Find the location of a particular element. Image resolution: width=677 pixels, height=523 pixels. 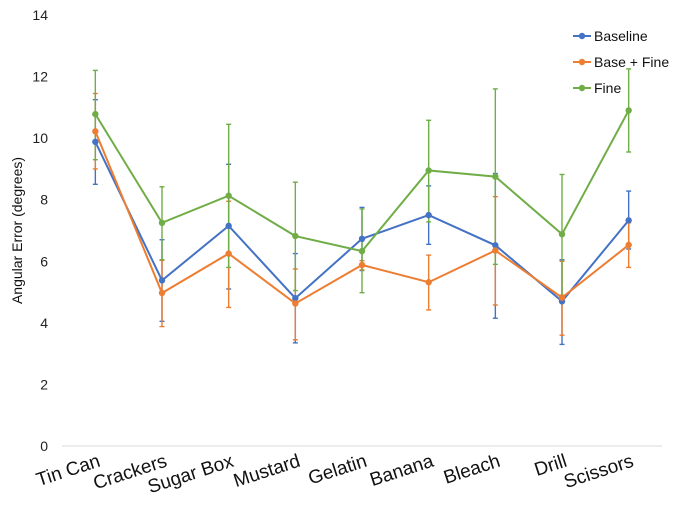

y-axis-label-group: Angular Error (degrees) is located at coordinates (17, 230).